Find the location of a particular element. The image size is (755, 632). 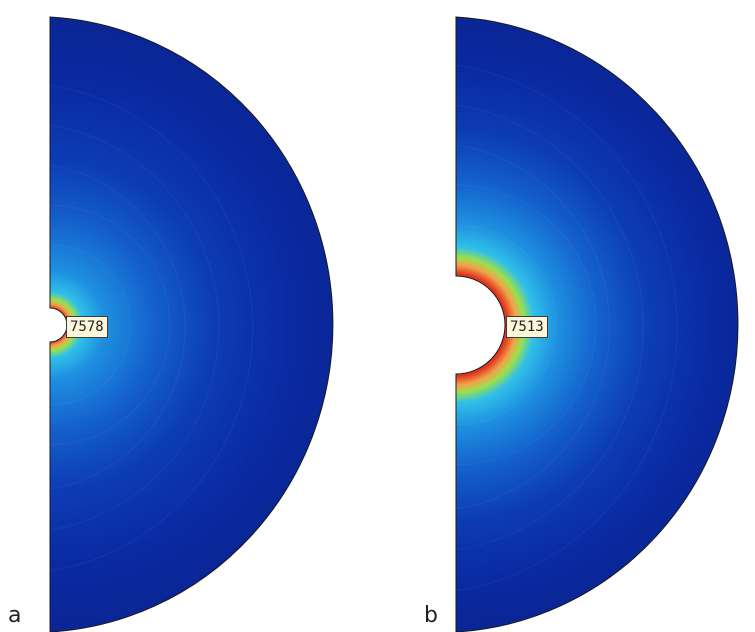

panel-b-max-value-tag: 7513 is located at coordinates (527, 327).